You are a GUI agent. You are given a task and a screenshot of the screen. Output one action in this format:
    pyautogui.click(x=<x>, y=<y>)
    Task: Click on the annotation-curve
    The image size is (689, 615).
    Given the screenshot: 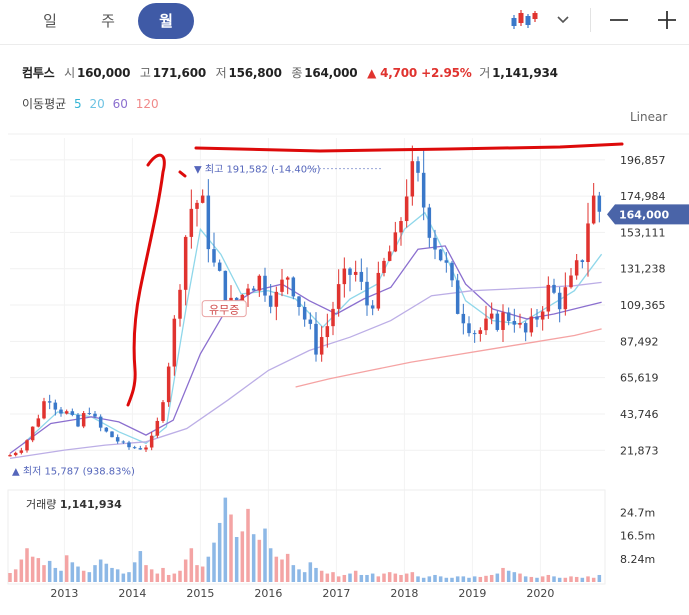 What is the action you would take?
    pyautogui.click(x=146, y=280)
    